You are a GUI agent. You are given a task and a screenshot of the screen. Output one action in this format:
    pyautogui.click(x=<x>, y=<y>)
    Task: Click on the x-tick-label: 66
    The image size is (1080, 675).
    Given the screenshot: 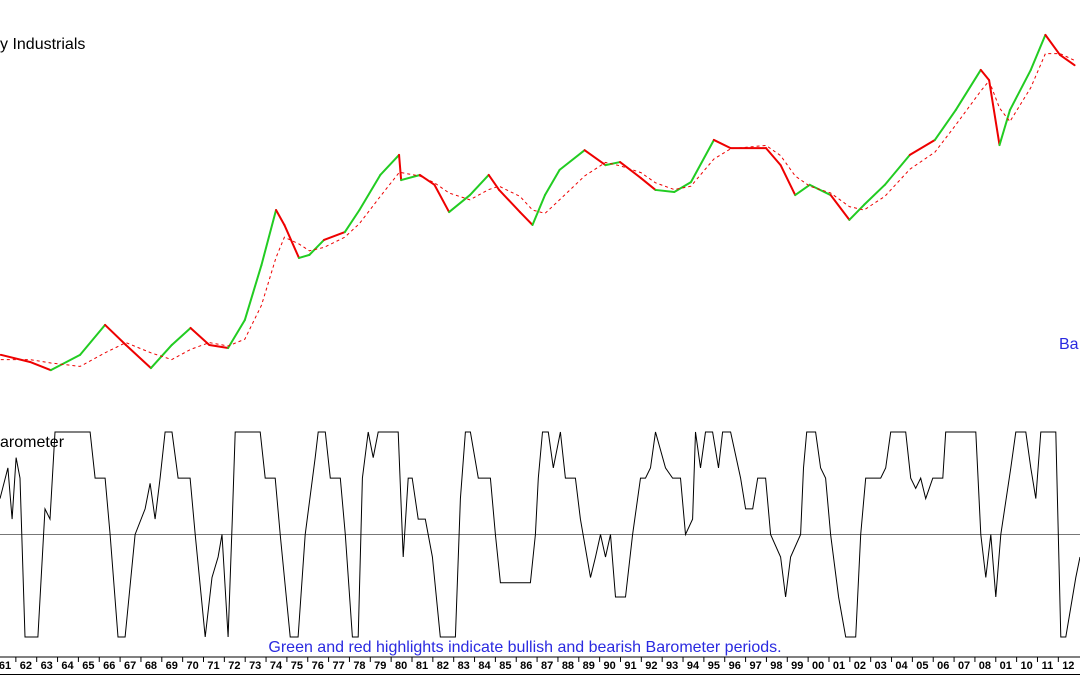 What is the action you would take?
    pyautogui.click(x=109, y=666)
    